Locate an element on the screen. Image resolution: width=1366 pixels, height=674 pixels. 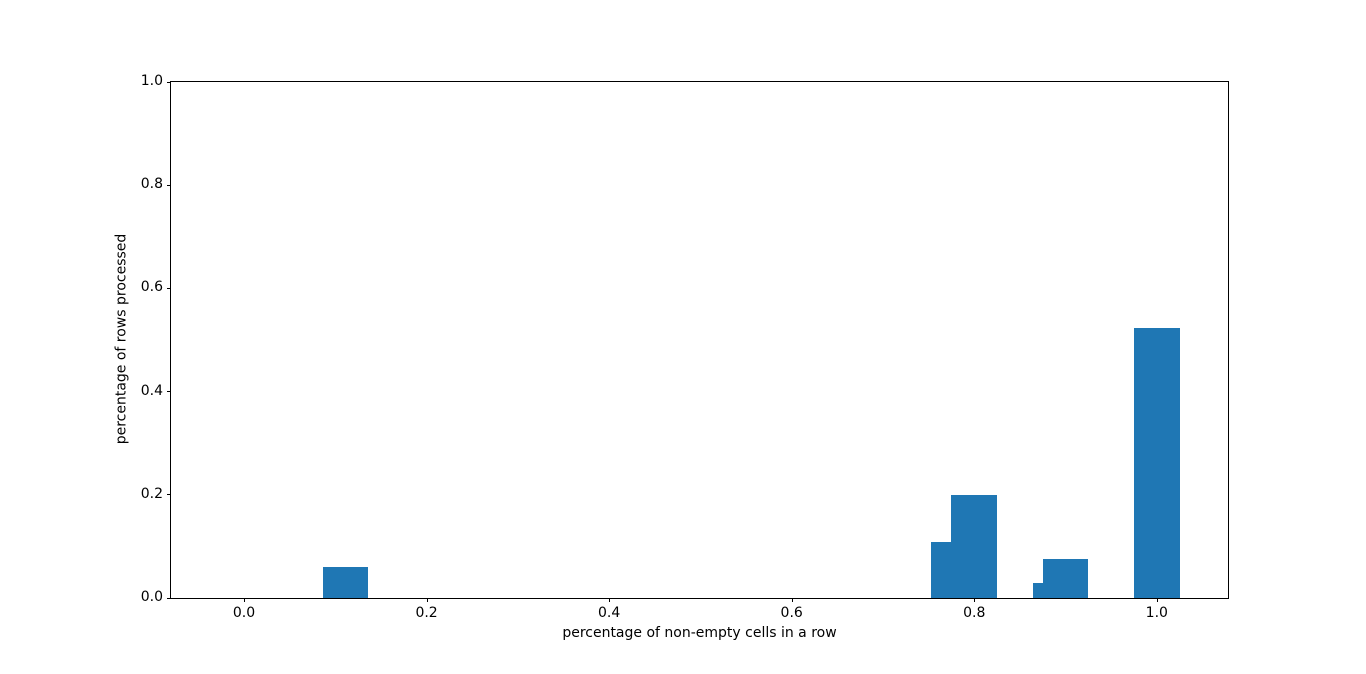
y-tick-label: 0.4 is located at coordinates (151, 390).